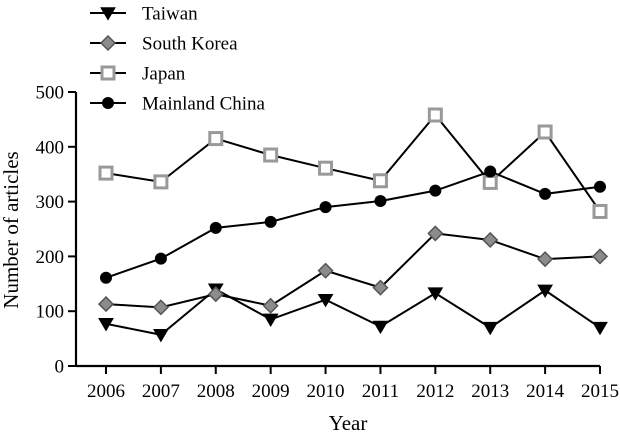 The image size is (620, 436). What do you see at coordinates (161, 391) in the screenshot?
I see `x-tick-label: 2007` at bounding box center [161, 391].